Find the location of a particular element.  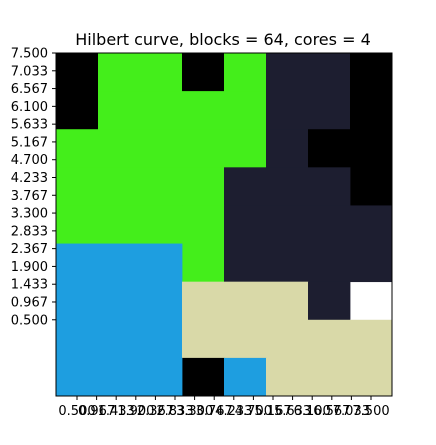

y-tick-label: 7.500 is located at coordinates (29, 54).